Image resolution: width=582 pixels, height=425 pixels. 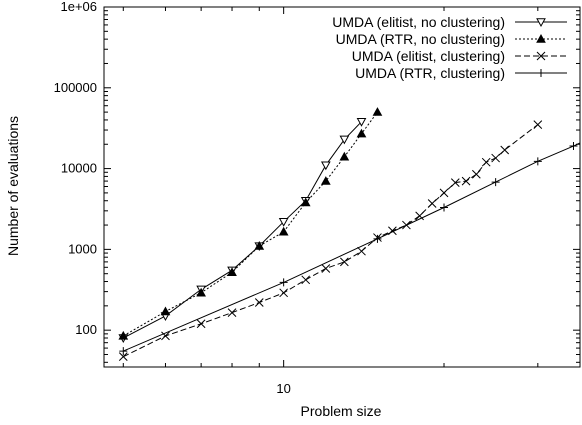 What do you see at coordinates (418, 22) in the screenshot?
I see `legend-label: UMDA (elitist, no clustering)` at bounding box center [418, 22].